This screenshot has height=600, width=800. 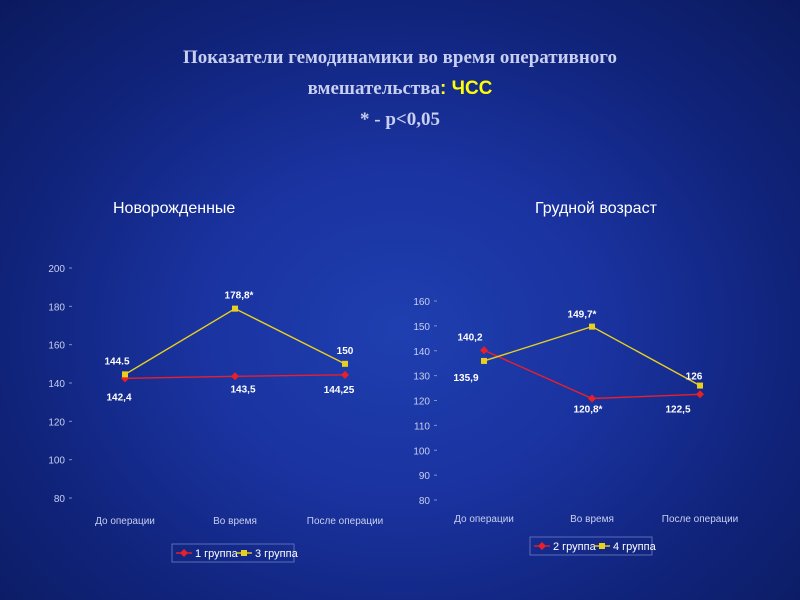 I want to click on chart1-ytick-label: 180, so click(x=56, y=307).